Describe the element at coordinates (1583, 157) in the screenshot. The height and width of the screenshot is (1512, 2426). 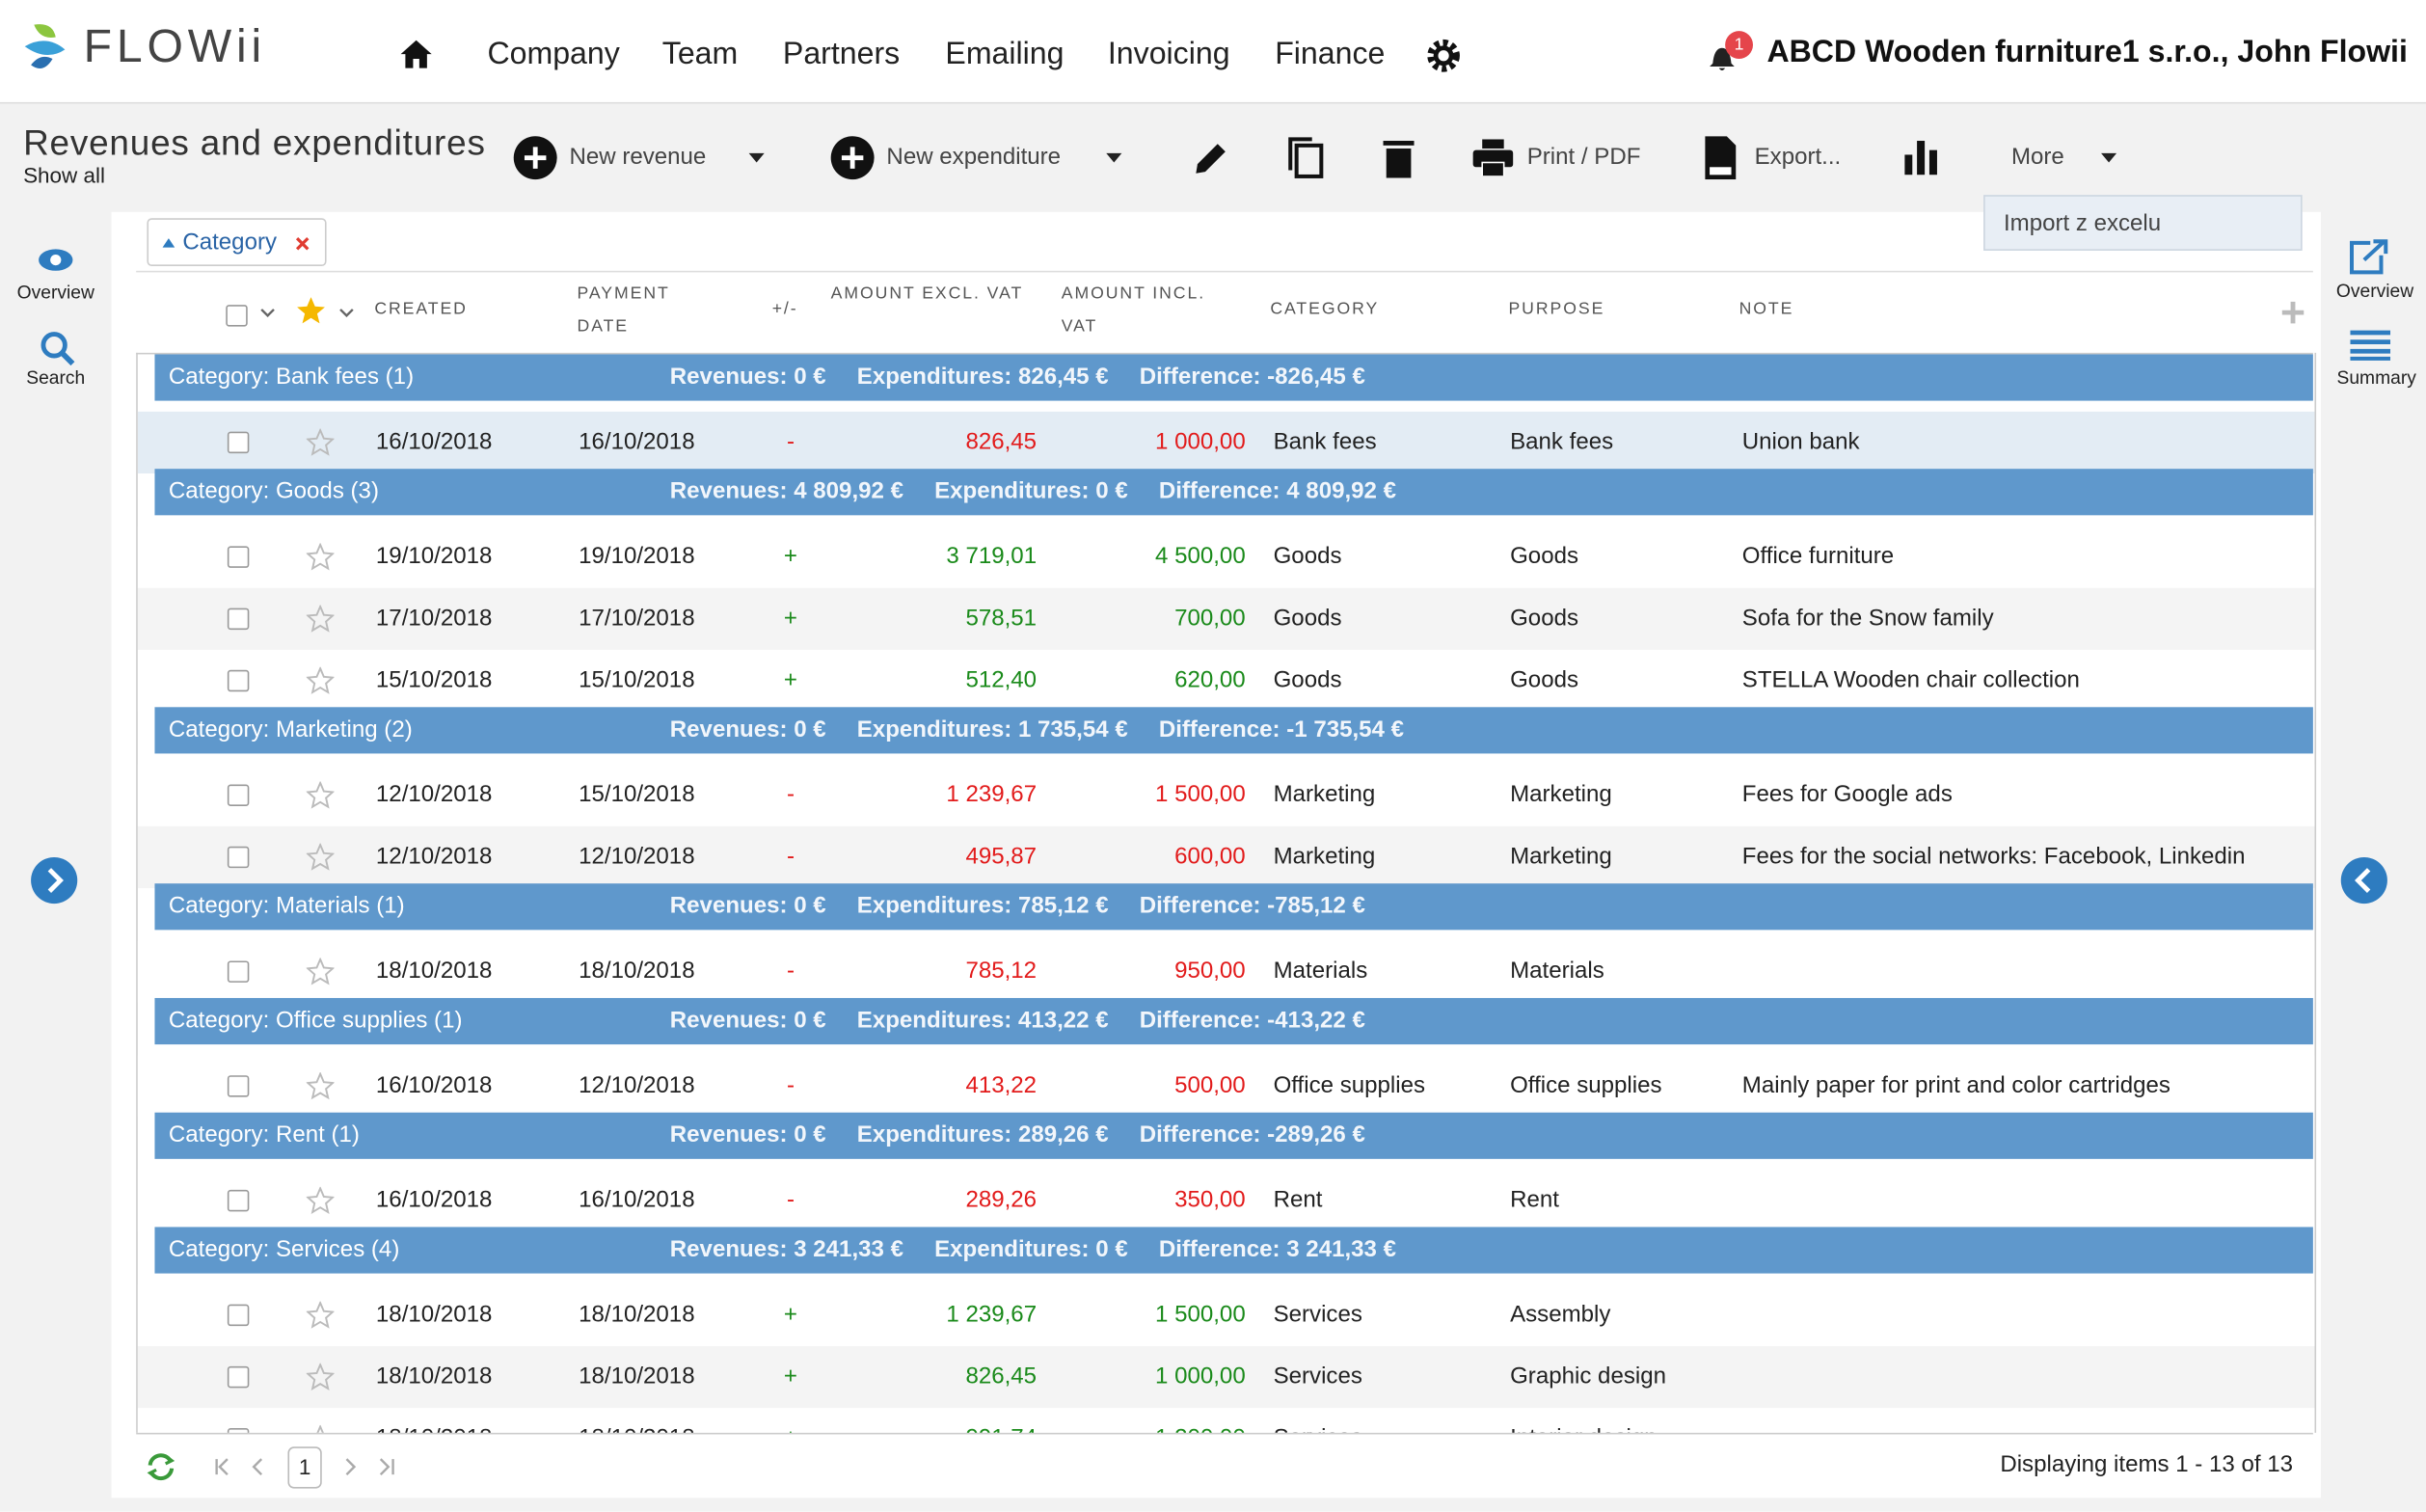
I see `print-button: Print / PDF` at that location.